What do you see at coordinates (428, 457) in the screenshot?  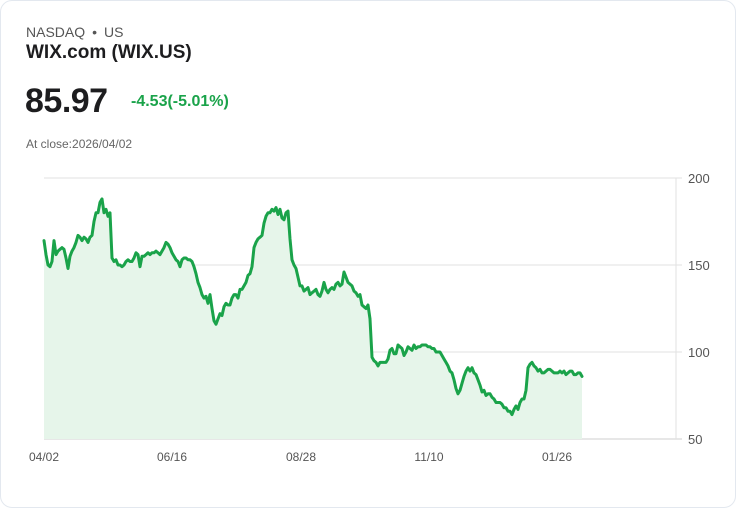 I see `x-tick-label: 11/10` at bounding box center [428, 457].